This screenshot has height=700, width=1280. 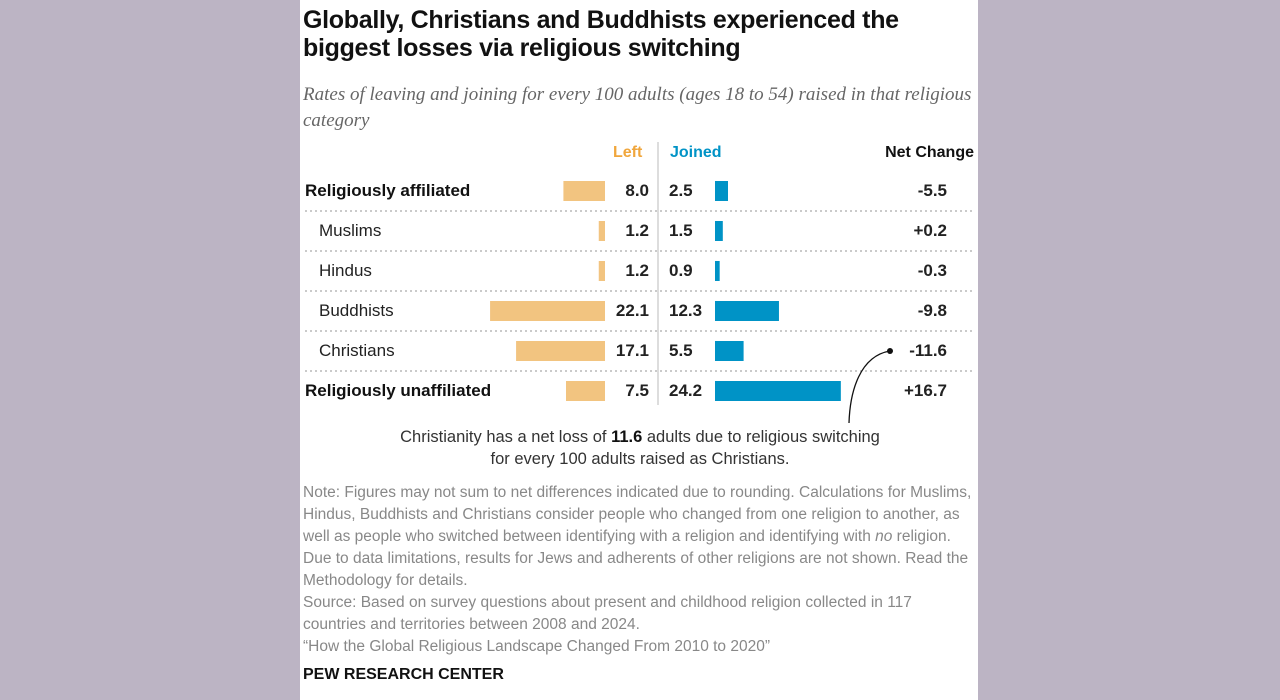 I want to click on category-label: Hindus, so click(x=345, y=270).